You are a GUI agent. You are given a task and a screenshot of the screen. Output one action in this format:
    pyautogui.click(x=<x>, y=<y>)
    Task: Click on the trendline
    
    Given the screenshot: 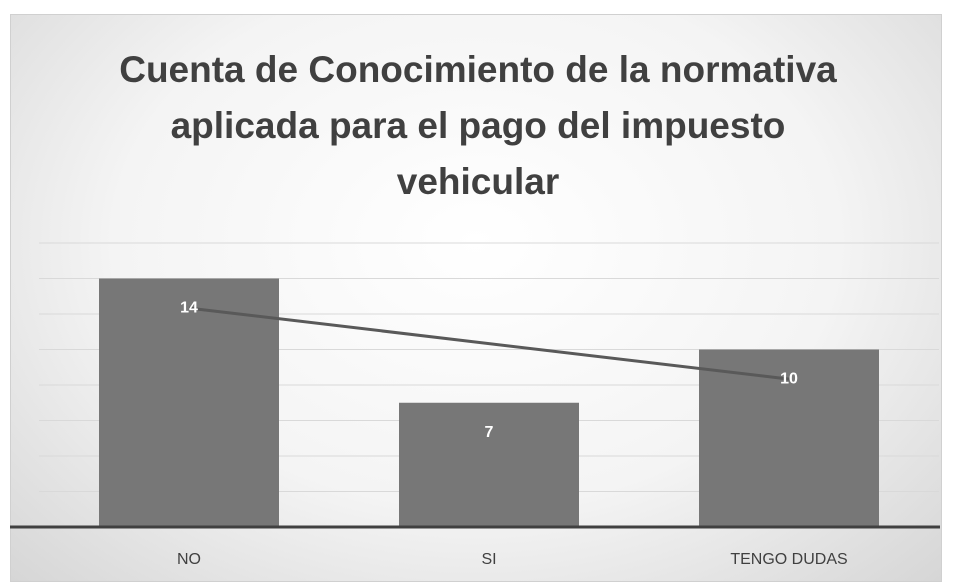 What is the action you would take?
    pyautogui.click(x=489, y=343)
    